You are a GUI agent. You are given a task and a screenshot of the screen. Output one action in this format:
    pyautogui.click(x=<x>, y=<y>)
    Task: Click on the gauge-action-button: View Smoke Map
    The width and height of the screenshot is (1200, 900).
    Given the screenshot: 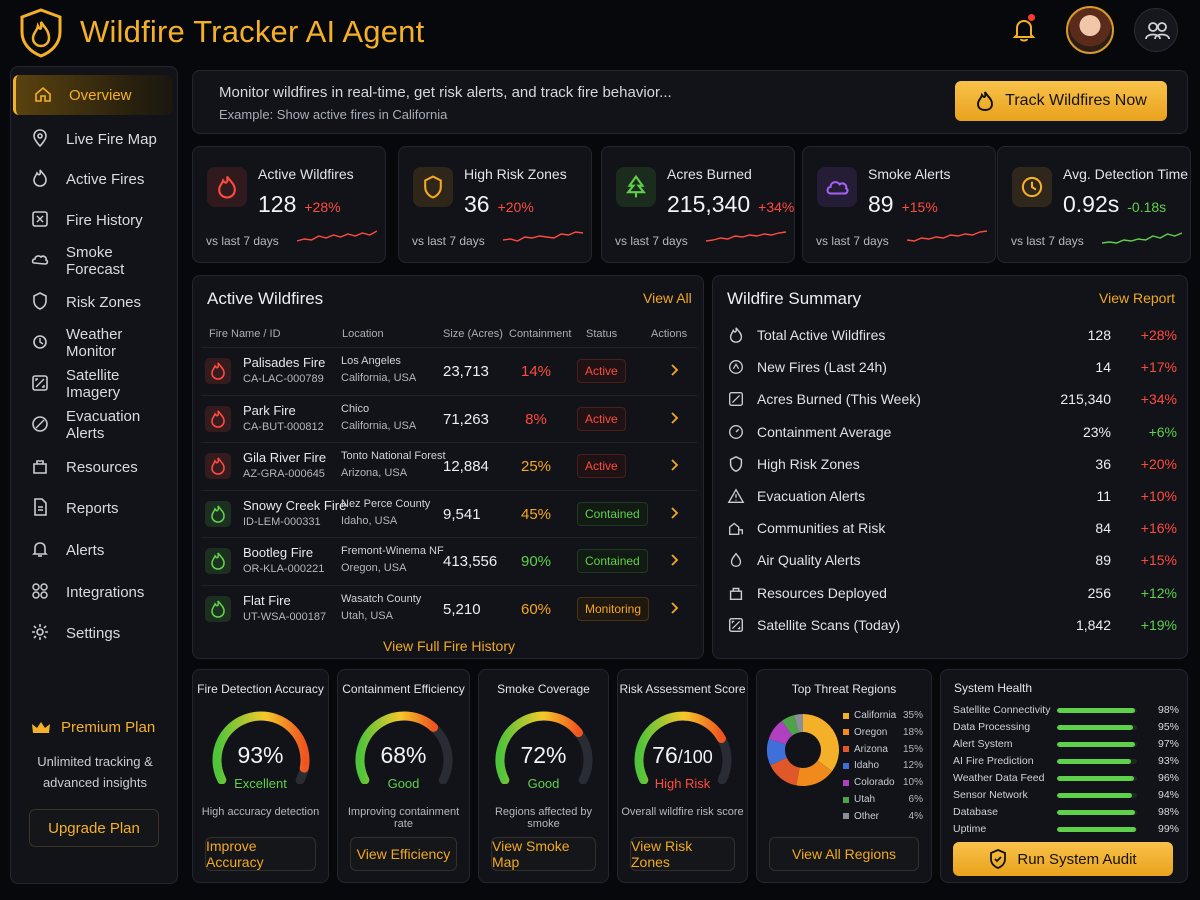 What is the action you would take?
    pyautogui.click(x=543, y=854)
    